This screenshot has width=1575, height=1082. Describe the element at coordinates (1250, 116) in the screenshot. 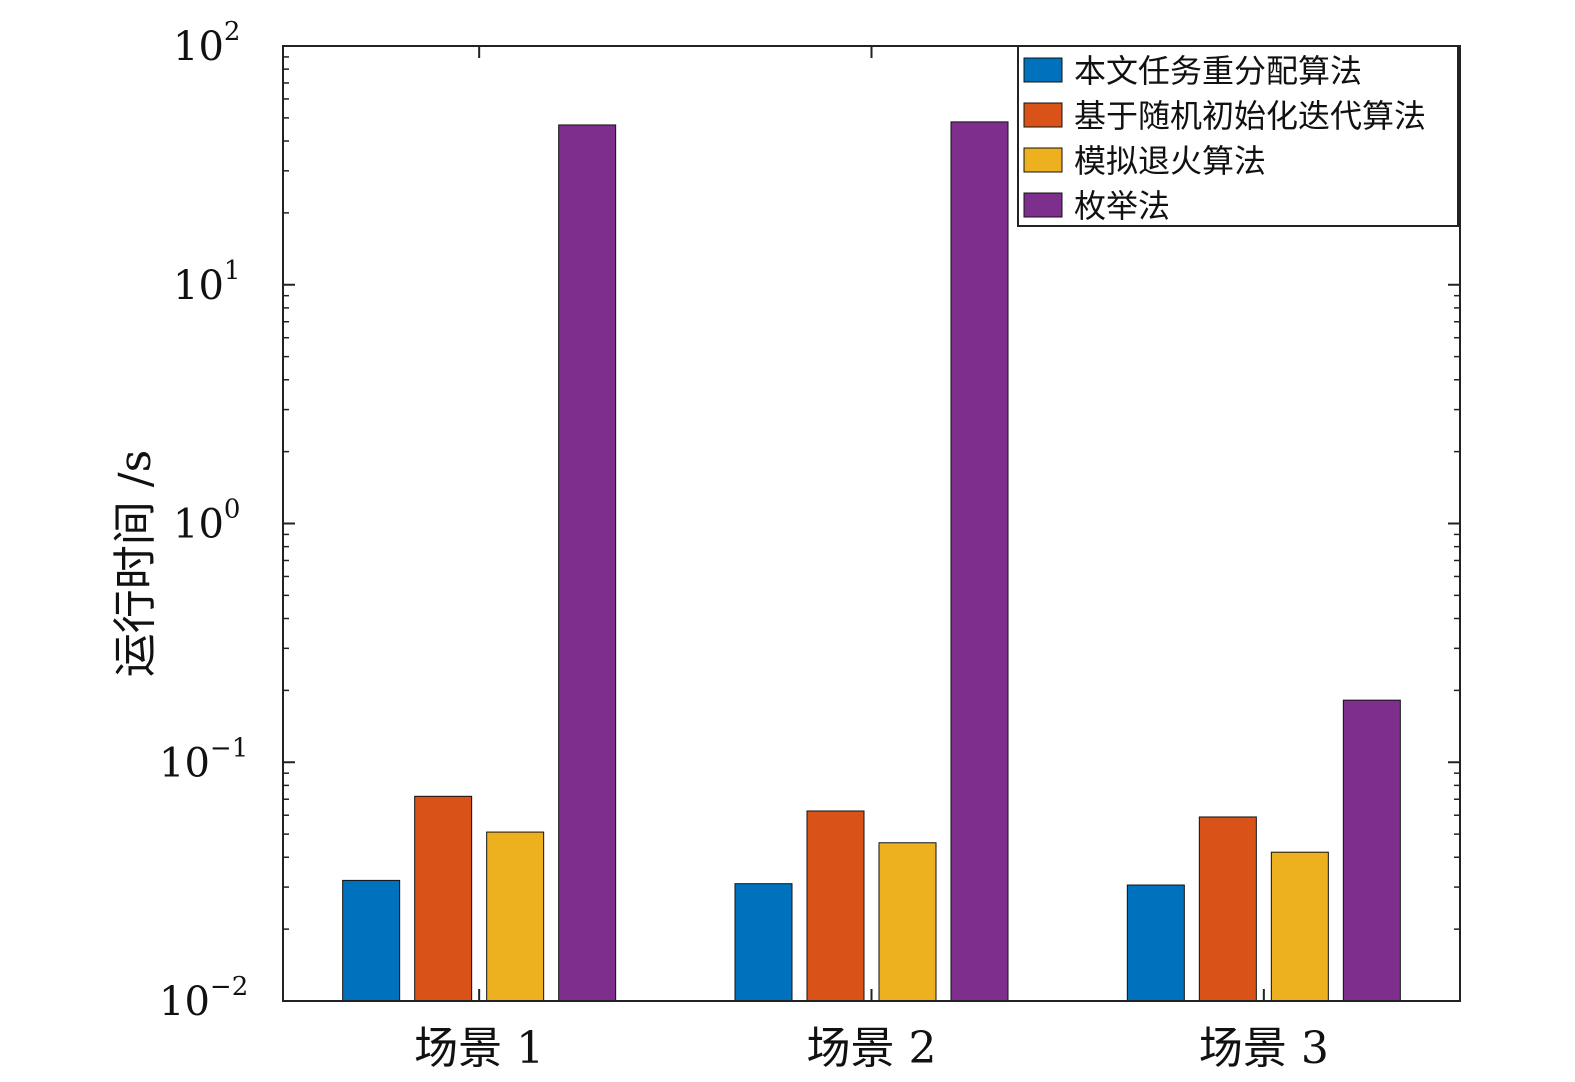

I see `legend-label: 基于随机初始化迭代算法` at that location.